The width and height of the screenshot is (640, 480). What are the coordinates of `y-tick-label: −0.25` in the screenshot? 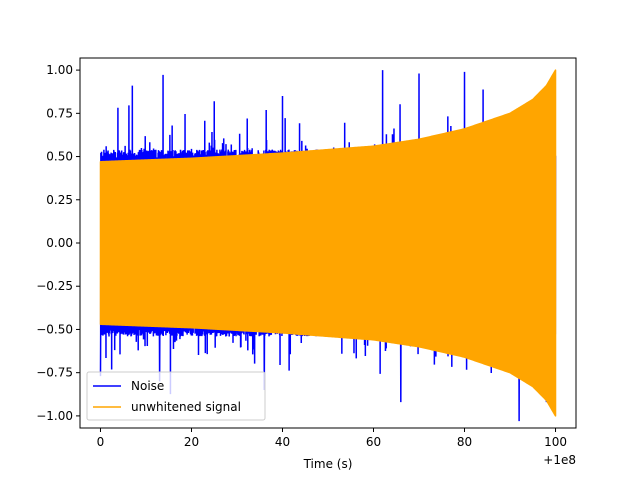 It's located at (54, 286).